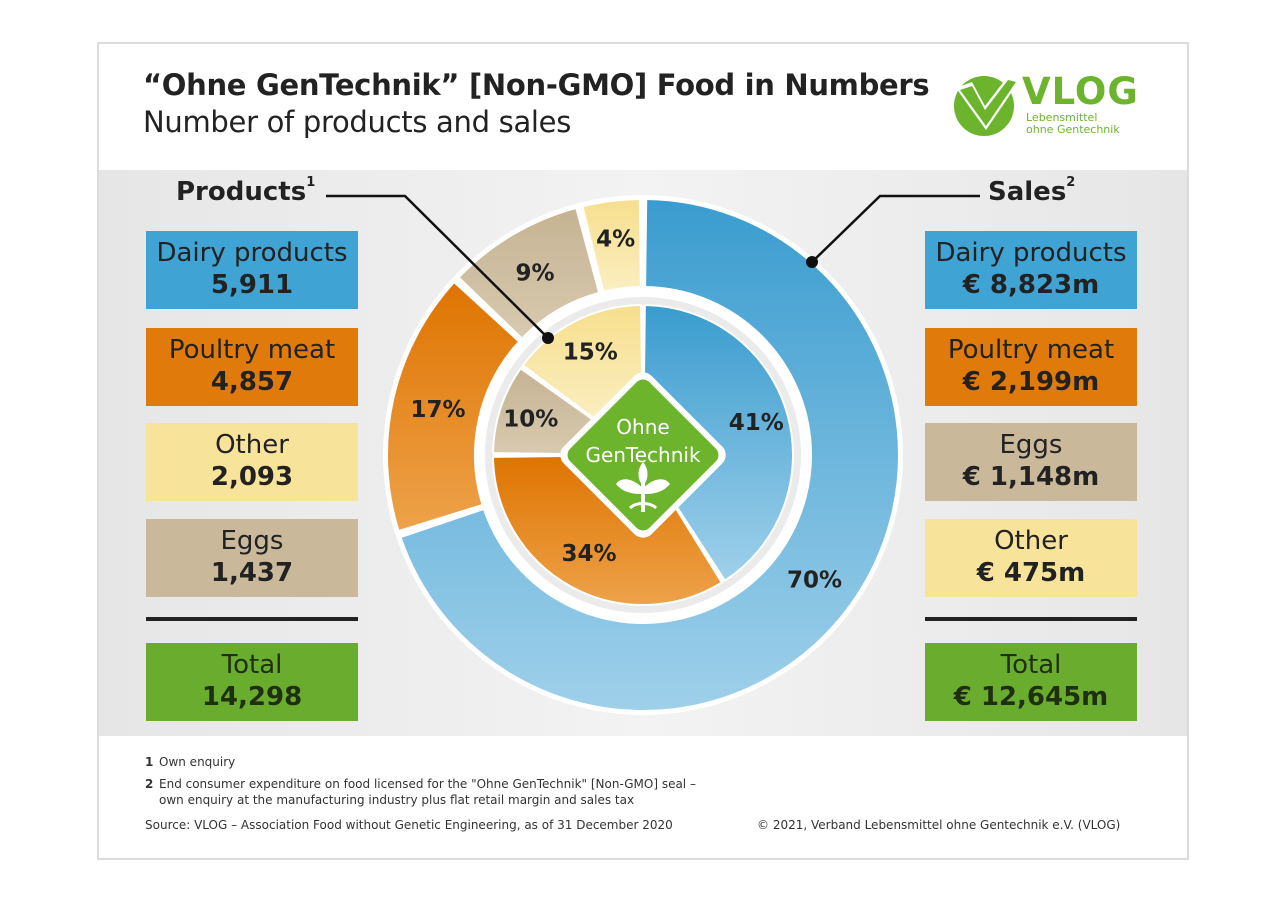 The image size is (1280, 905). Describe the element at coordinates (814, 581) in the screenshot. I see `outer-label-dairy: 70%` at that location.